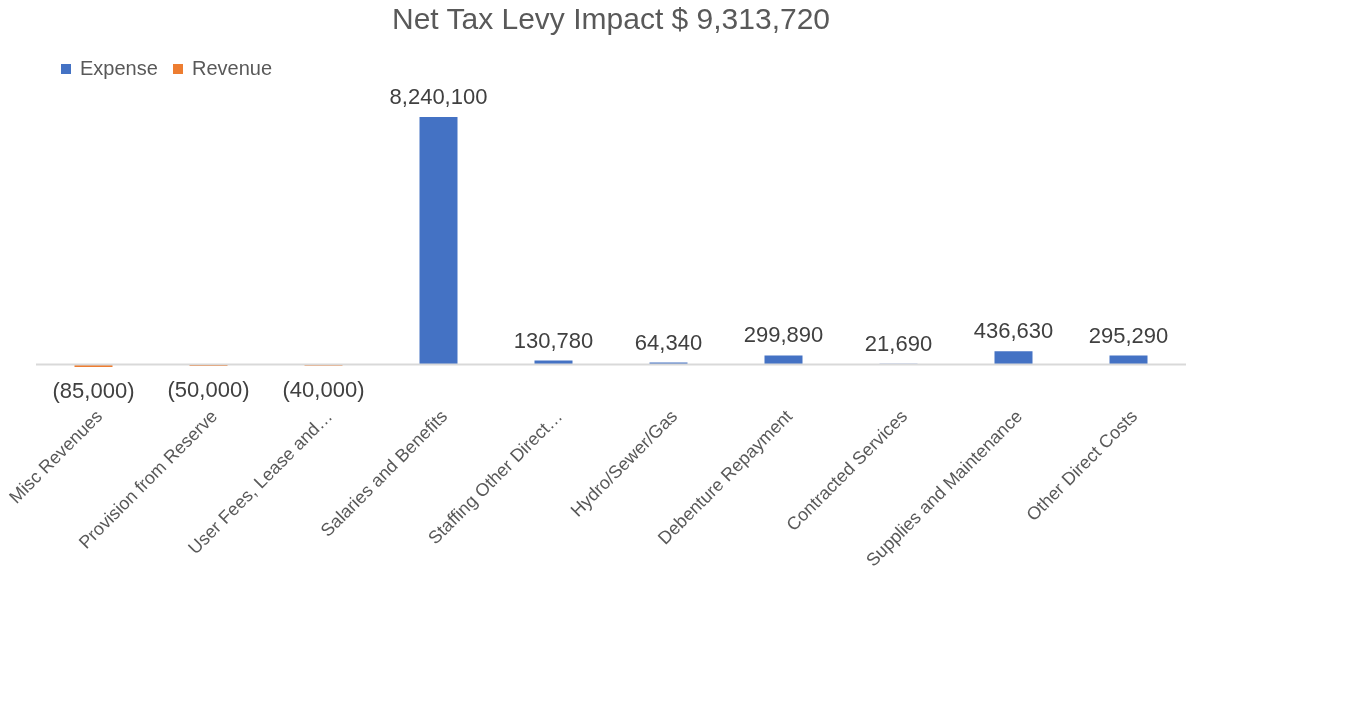 The height and width of the screenshot is (701, 1364). I want to click on data-label: 21,690, so click(898, 343).